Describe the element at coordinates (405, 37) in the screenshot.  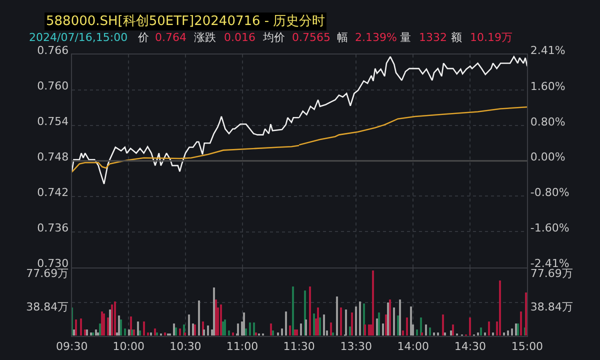
I see `text: 量` at that location.